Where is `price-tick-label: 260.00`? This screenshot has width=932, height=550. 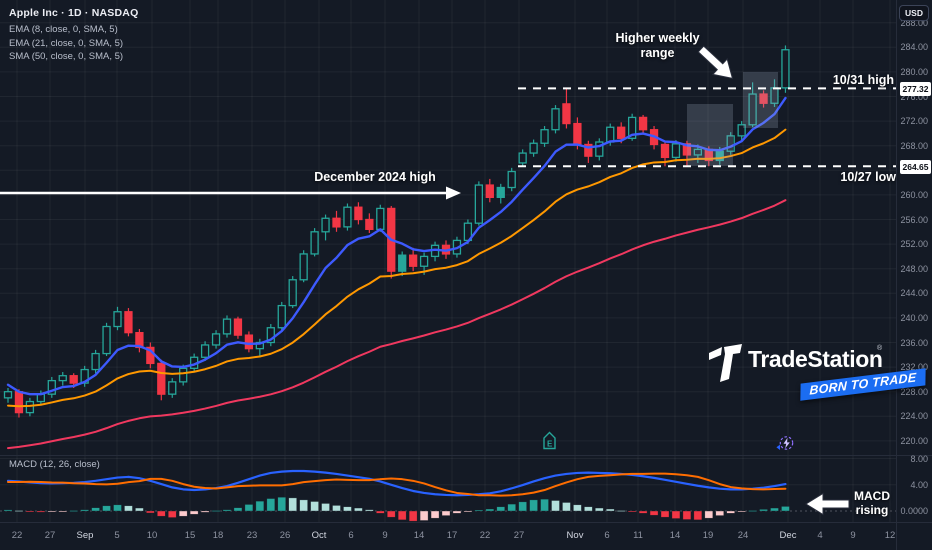 price-tick-label: 260.00 is located at coordinates (914, 194).